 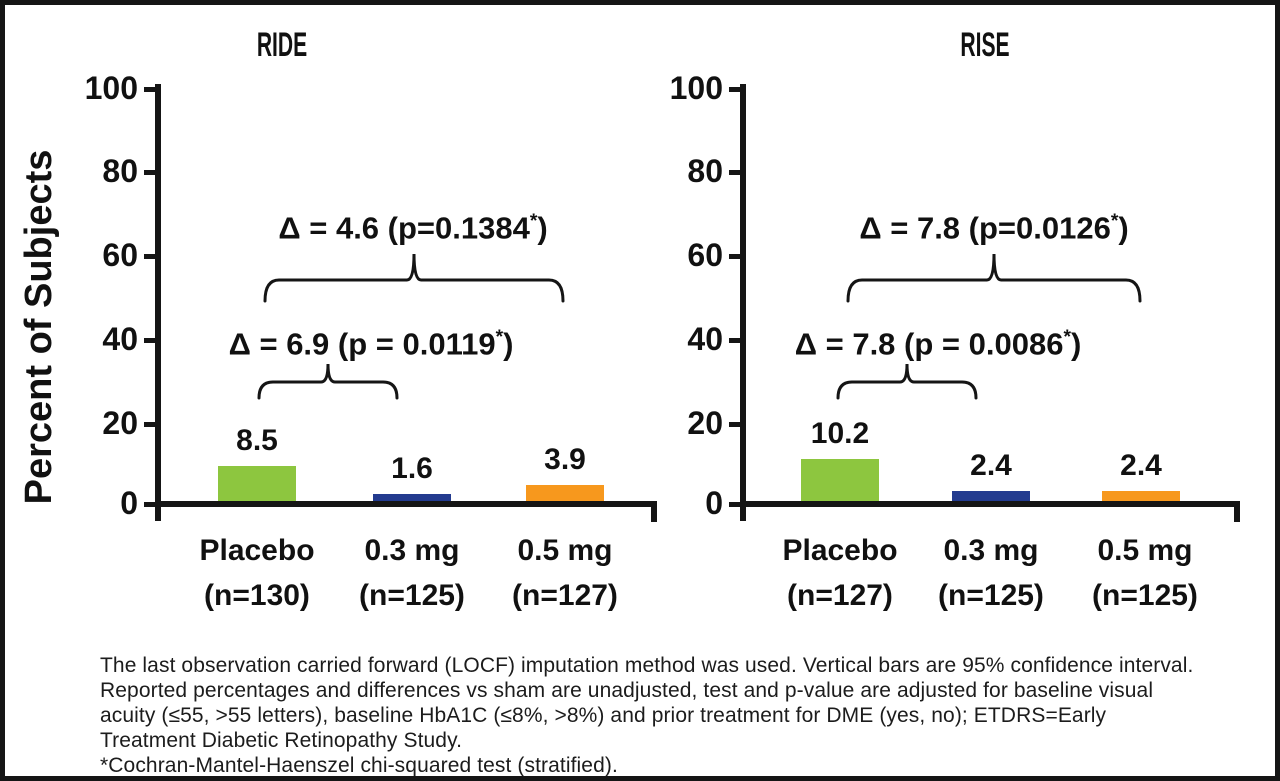 I want to click on rise-ticklabel-0: 0, so click(x=714, y=503).